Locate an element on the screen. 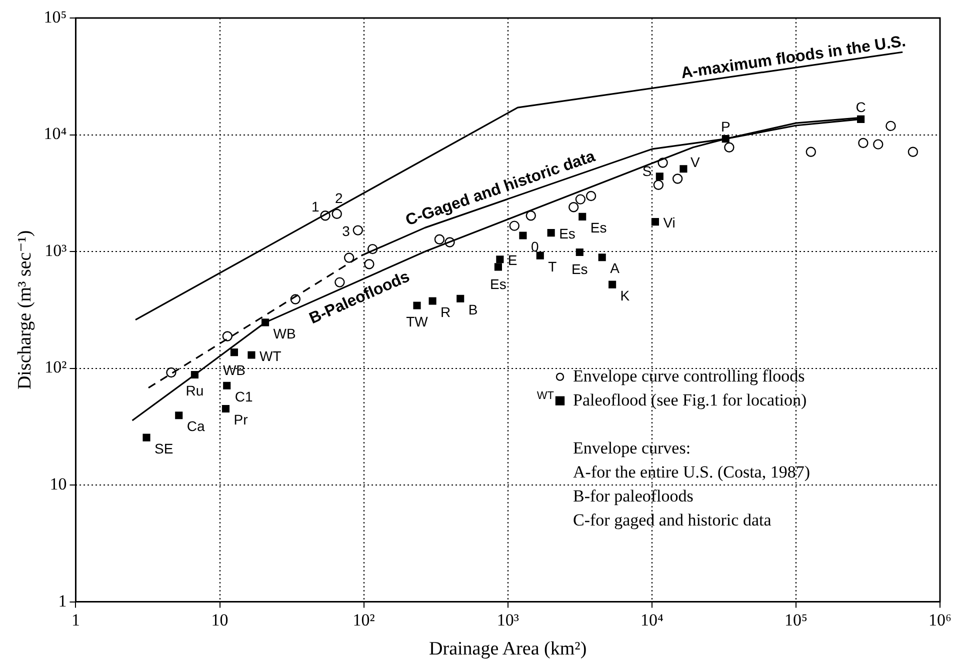 The height and width of the screenshot is (669, 975). y-axis-title: Discharge (m³ sec⁻¹) is located at coordinates (25, 310).